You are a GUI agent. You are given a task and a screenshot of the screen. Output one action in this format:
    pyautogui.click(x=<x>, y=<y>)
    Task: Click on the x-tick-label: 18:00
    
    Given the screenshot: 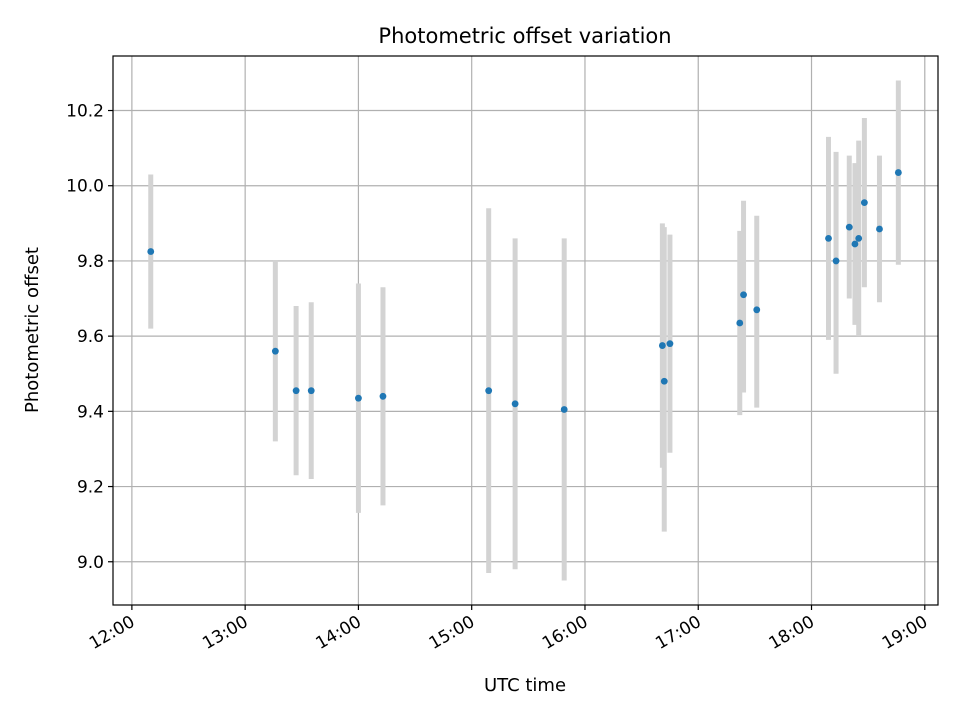 What is the action you would take?
    pyautogui.click(x=792, y=633)
    